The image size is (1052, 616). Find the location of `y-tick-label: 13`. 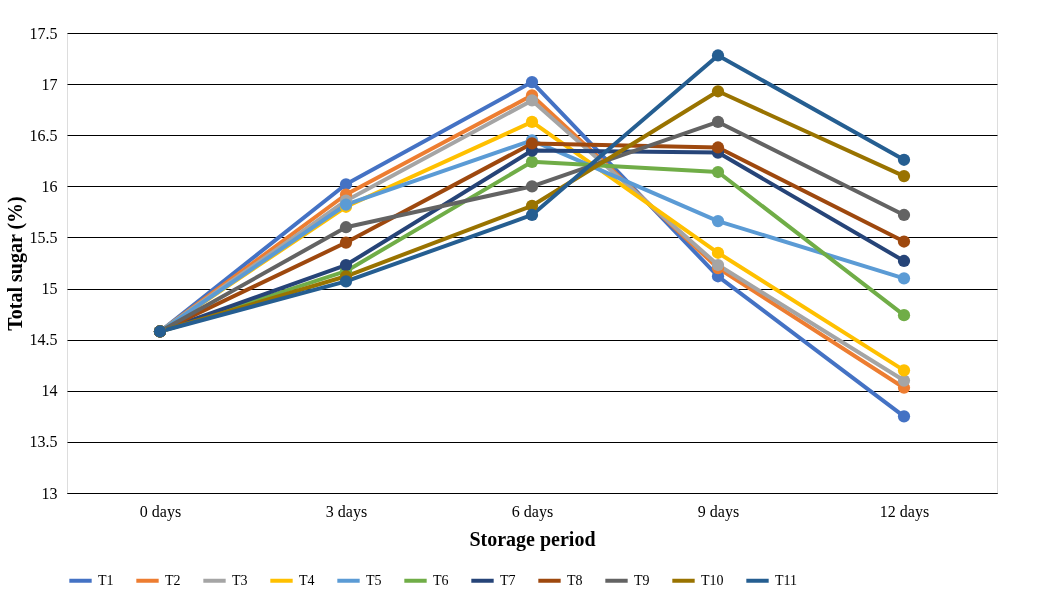

y-tick-label: 13 is located at coordinates (49, 493).